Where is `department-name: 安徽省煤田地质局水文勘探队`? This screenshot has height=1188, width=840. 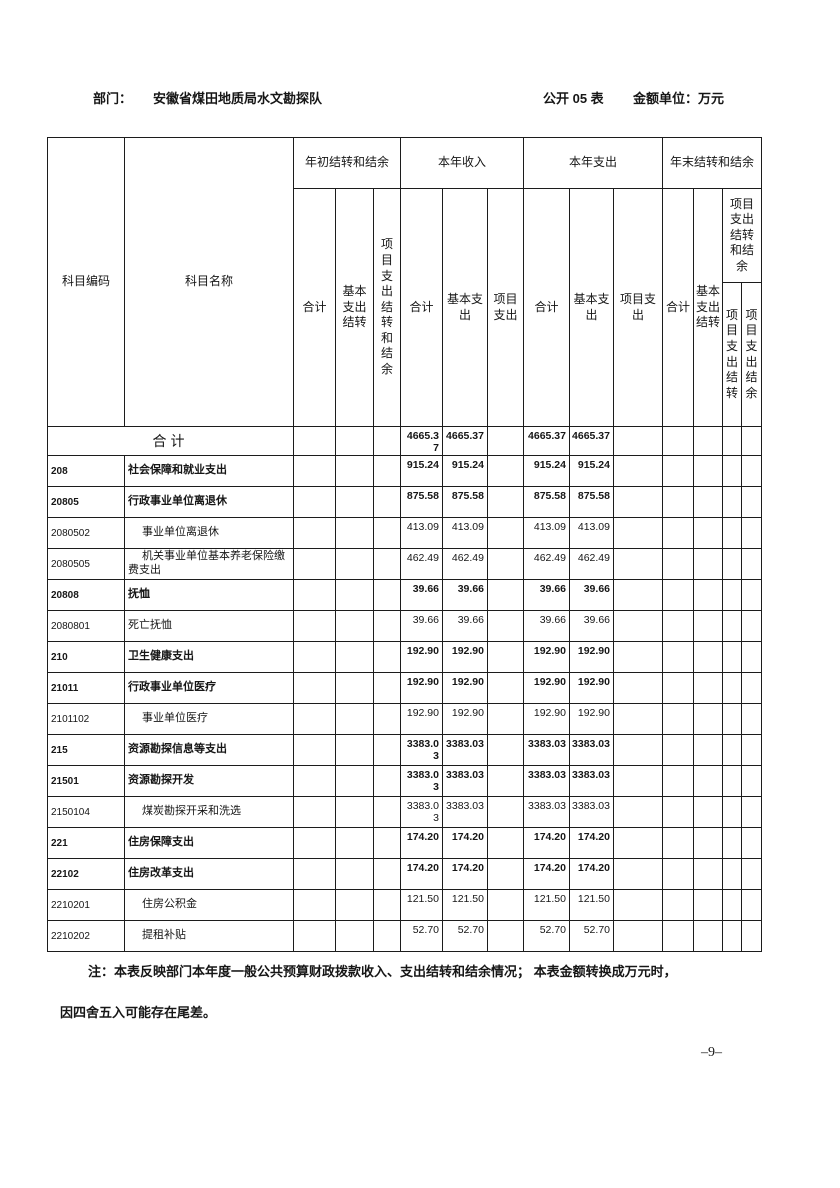
department-name: 安徽省煤田地质局水文勘探队 is located at coordinates (238, 98).